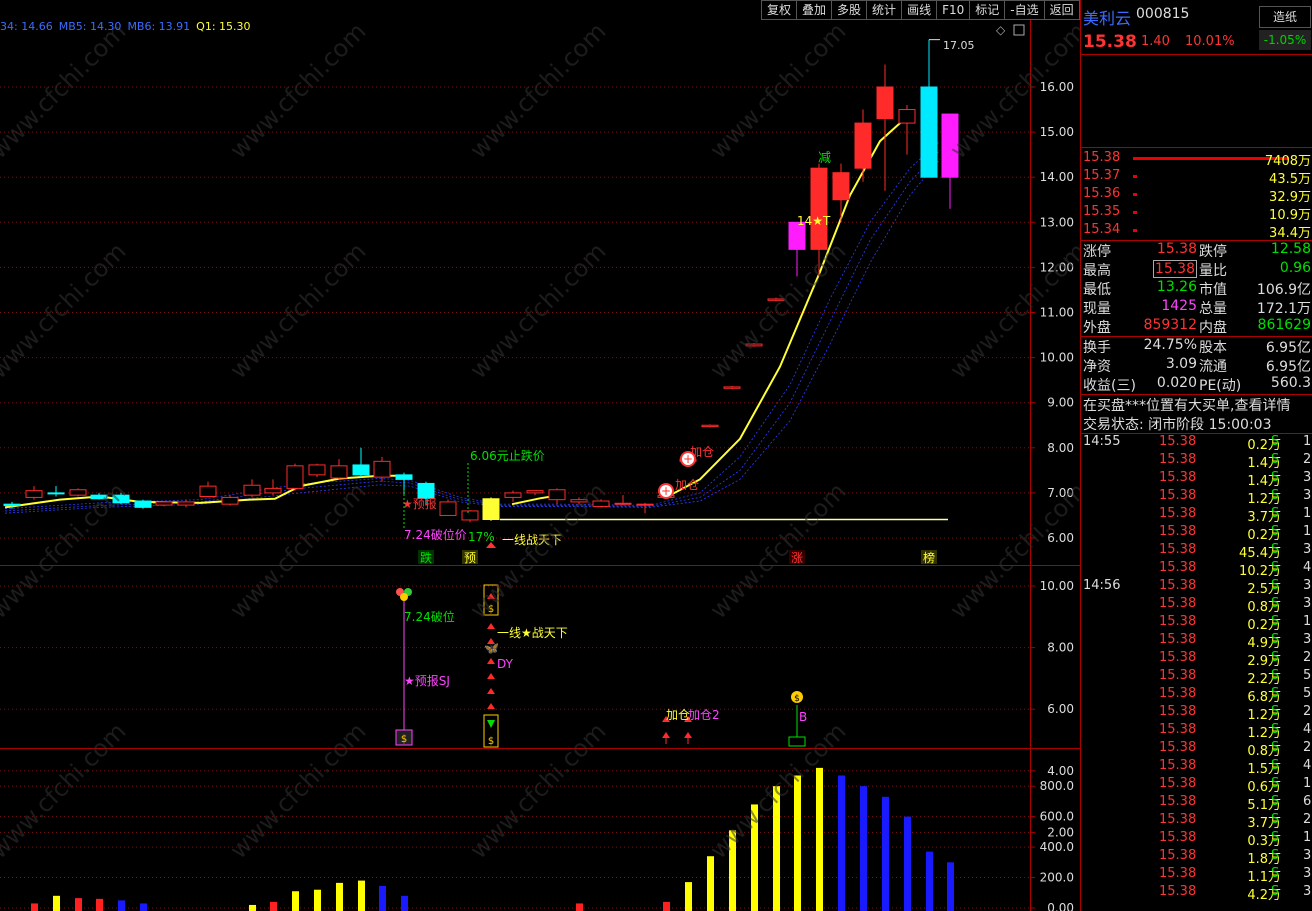 This screenshot has width=1312, height=911. What do you see at coordinates (1196, 288) in the screenshot?
I see `stats-row: 最低 13.26 市值 106.9亿` at bounding box center [1196, 288].